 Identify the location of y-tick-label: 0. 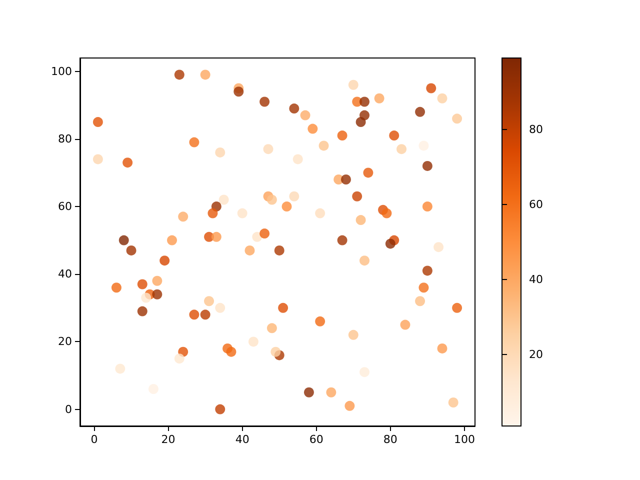
(68, 409).